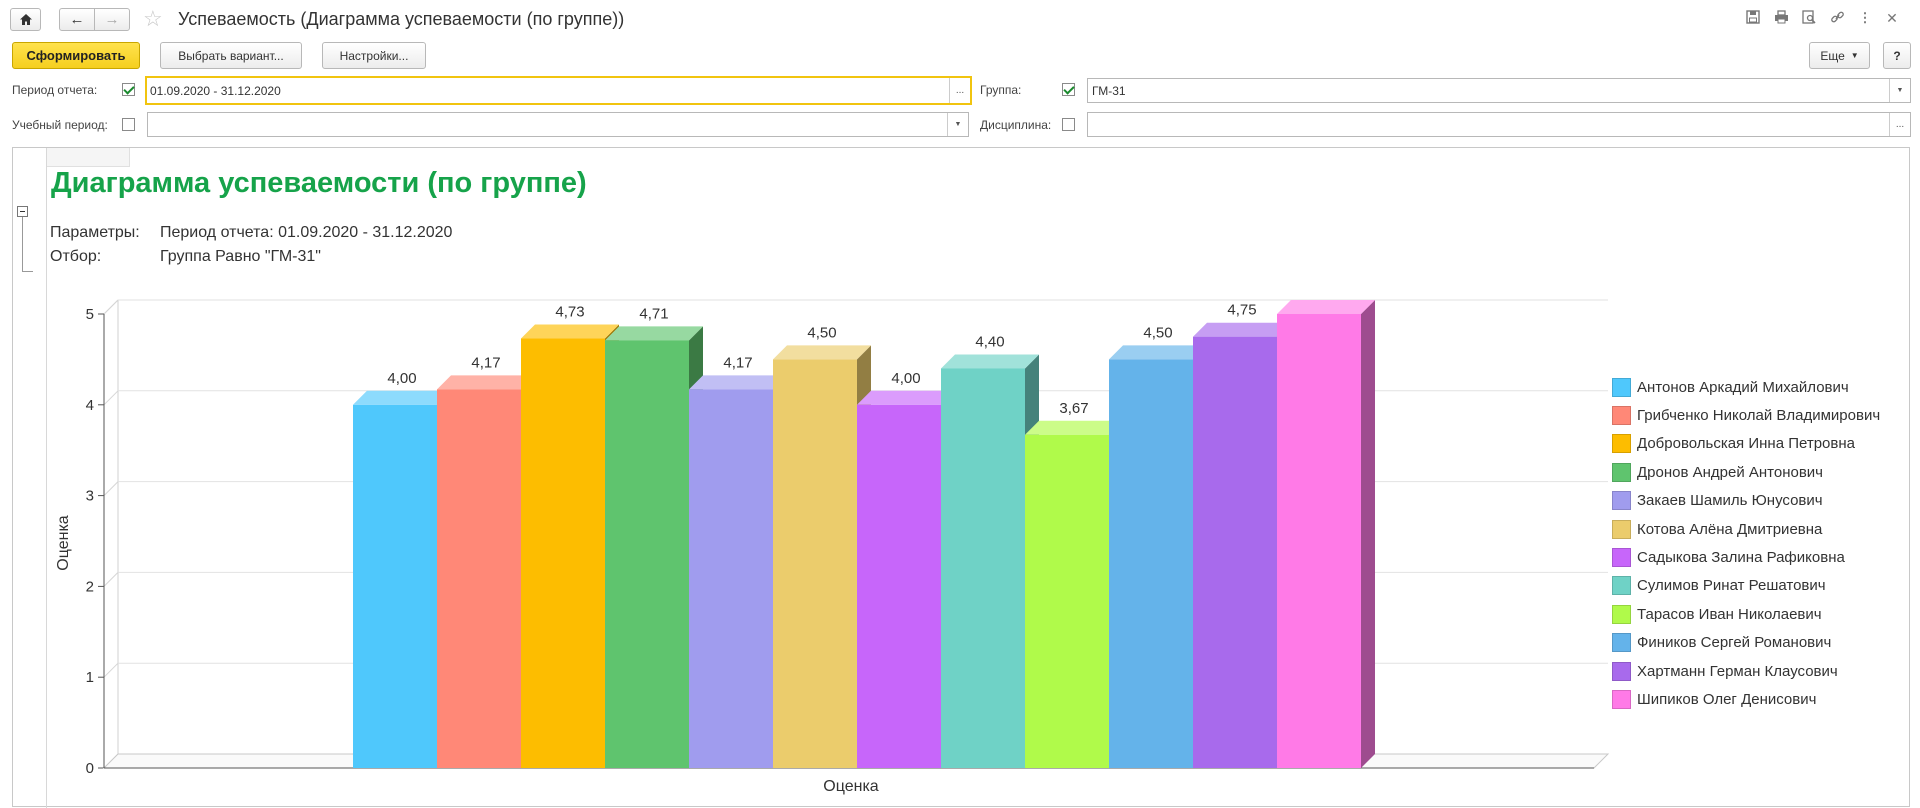 This screenshot has height=808, width=1920. I want to click on y-tick-label: 4, so click(90, 405).